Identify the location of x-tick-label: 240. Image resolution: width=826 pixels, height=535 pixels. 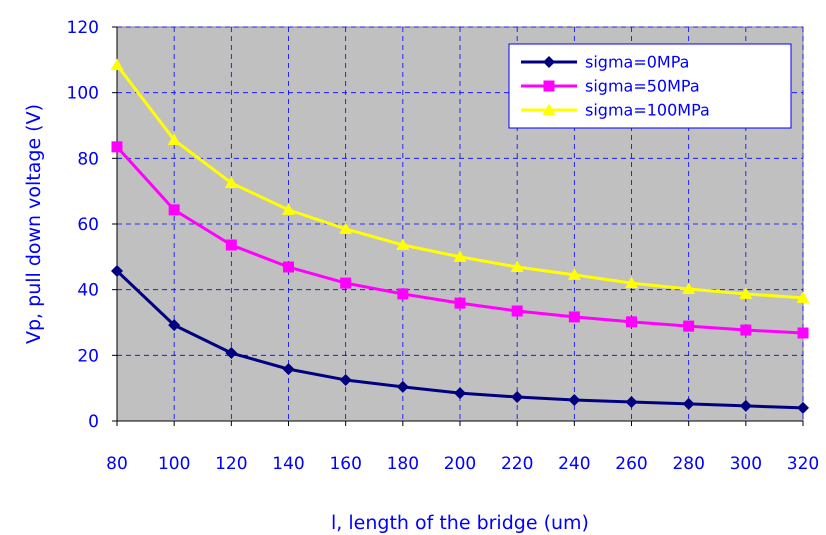
(574, 464).